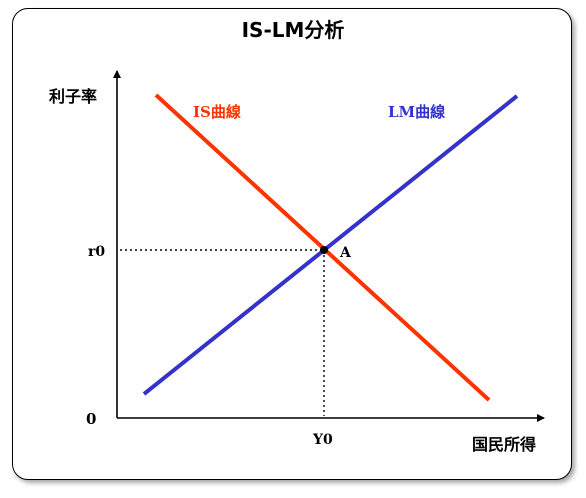 This screenshot has width=586, height=498. I want to click on y-axis-label: 利子率, so click(73, 96).